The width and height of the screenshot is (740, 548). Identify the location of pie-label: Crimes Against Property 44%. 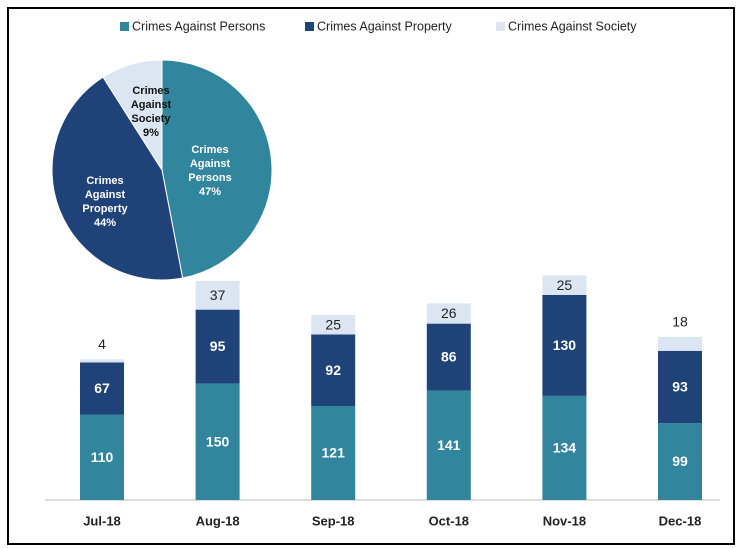
(105, 202).